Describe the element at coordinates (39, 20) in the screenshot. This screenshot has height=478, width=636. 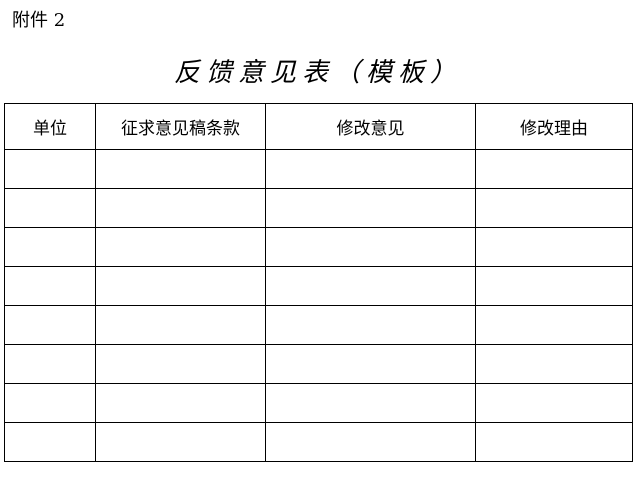
I see `attachment-label: 附件 2` at that location.